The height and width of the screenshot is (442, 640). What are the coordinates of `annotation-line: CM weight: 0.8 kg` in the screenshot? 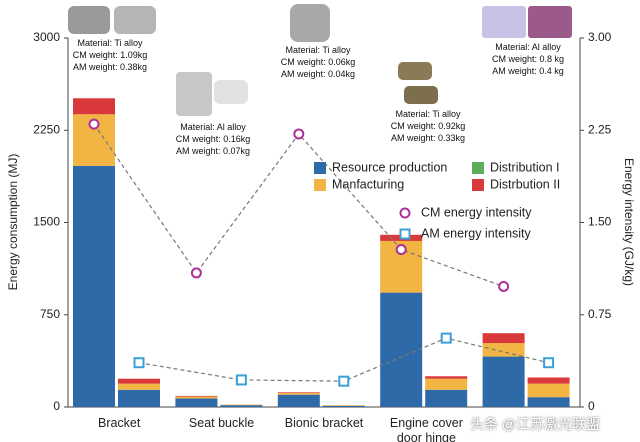 It's located at (528, 59).